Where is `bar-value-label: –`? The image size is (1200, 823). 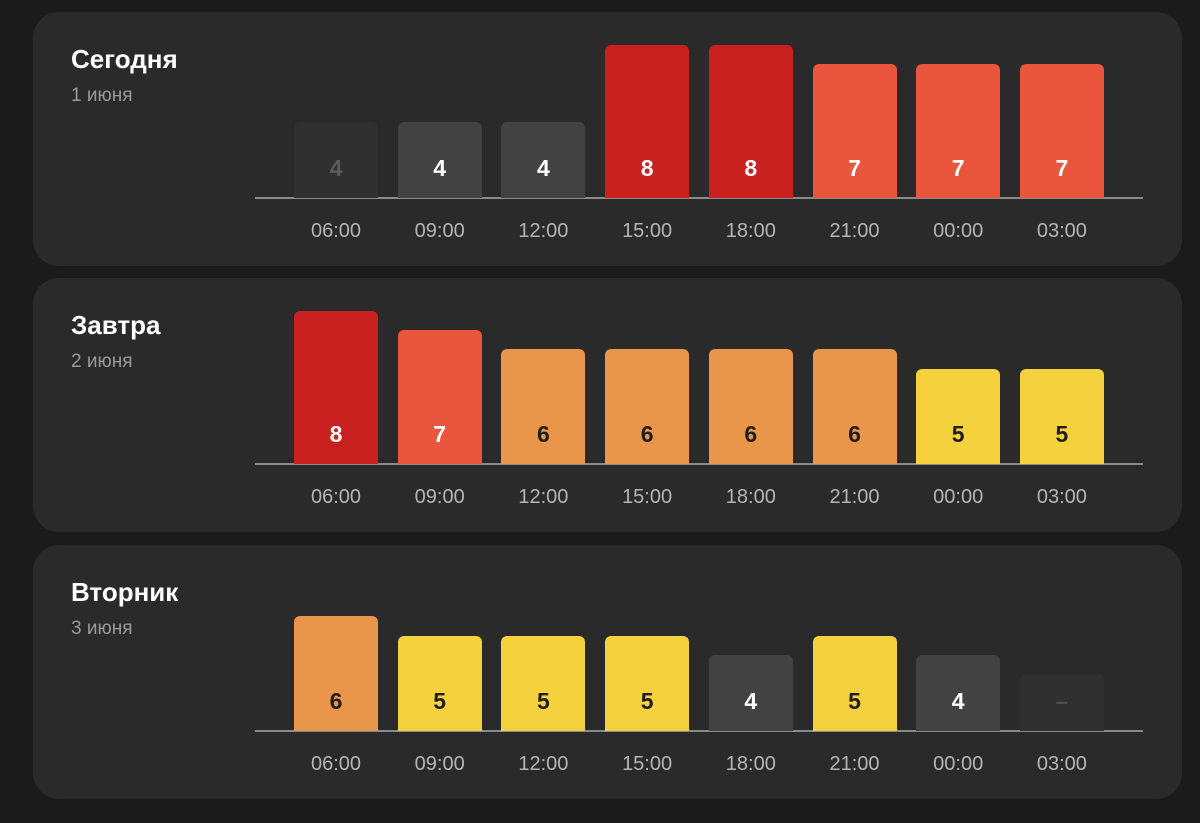
bar-value-label: – is located at coordinates (1062, 701).